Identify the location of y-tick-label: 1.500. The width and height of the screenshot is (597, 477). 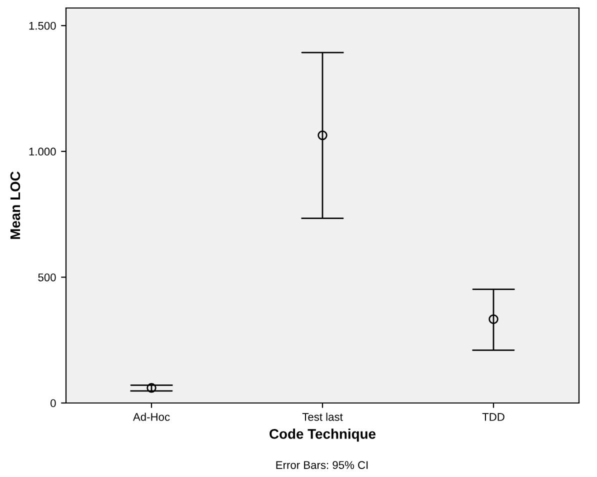
(42, 26).